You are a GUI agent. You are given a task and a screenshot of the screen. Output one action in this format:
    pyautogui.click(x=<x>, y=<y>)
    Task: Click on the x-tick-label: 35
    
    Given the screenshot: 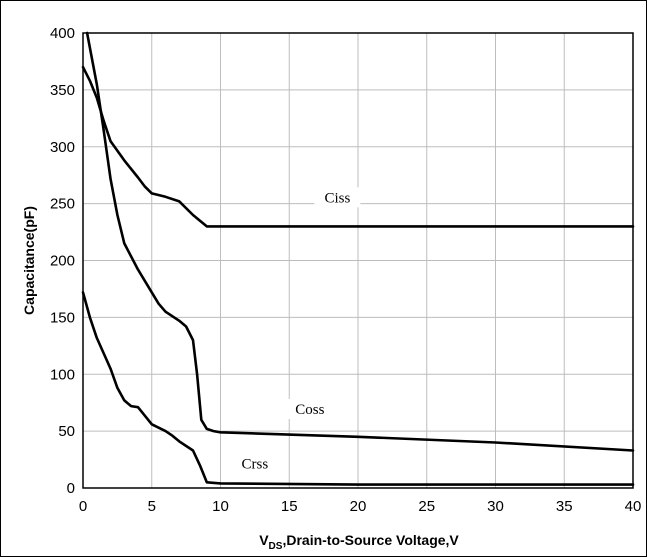 What is the action you would take?
    pyautogui.click(x=564, y=506)
    